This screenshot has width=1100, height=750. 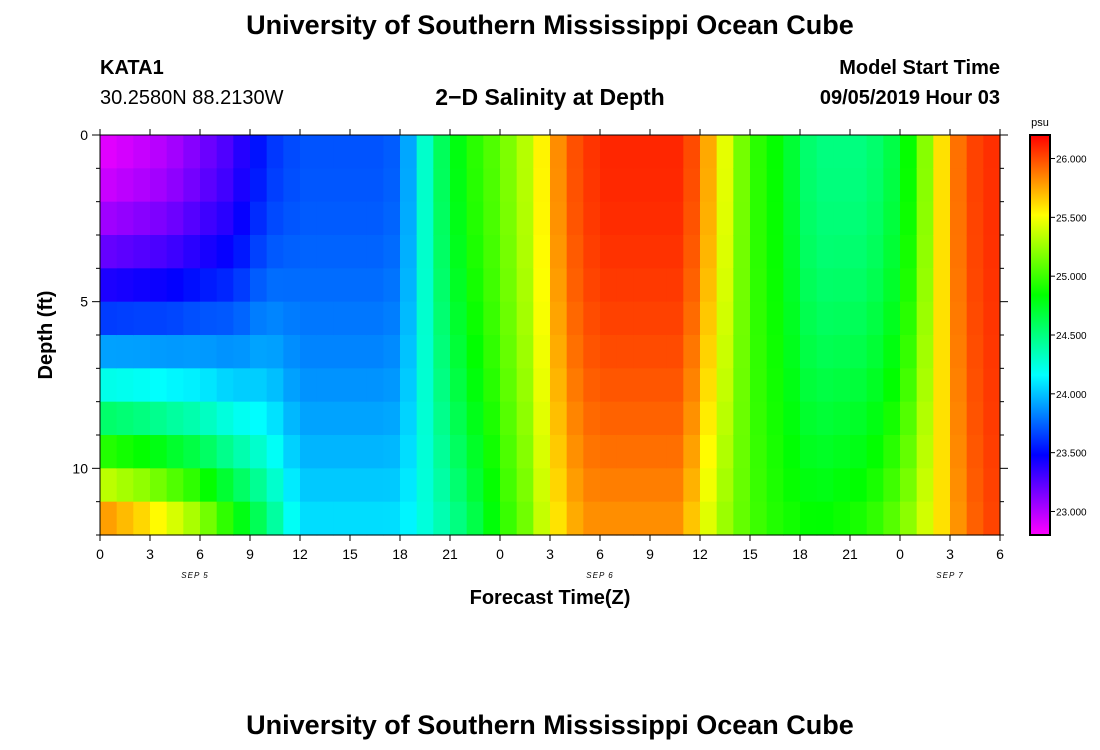 I want to click on date-label: SEP 6, so click(x=599, y=575).